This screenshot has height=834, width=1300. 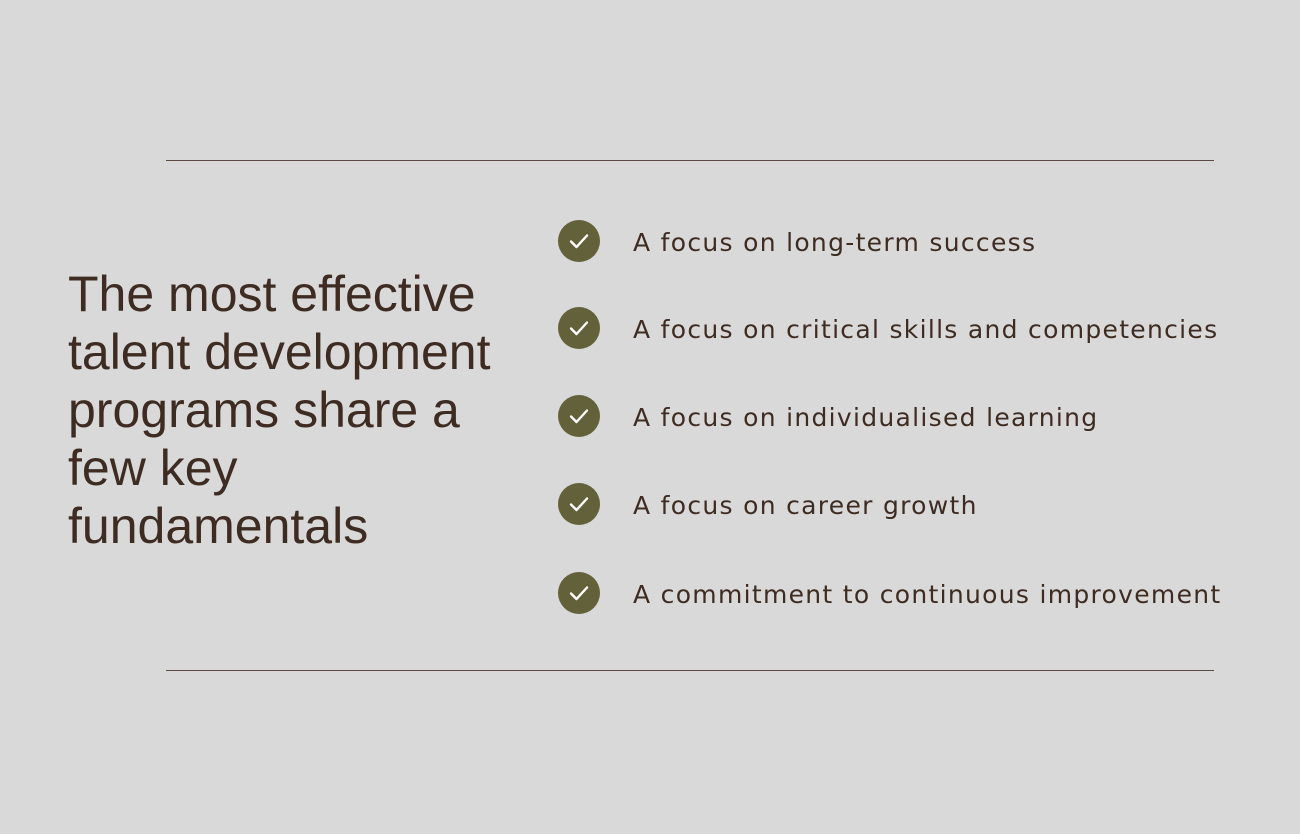 What do you see at coordinates (690, 670) in the screenshot?
I see `bottom-divider` at bounding box center [690, 670].